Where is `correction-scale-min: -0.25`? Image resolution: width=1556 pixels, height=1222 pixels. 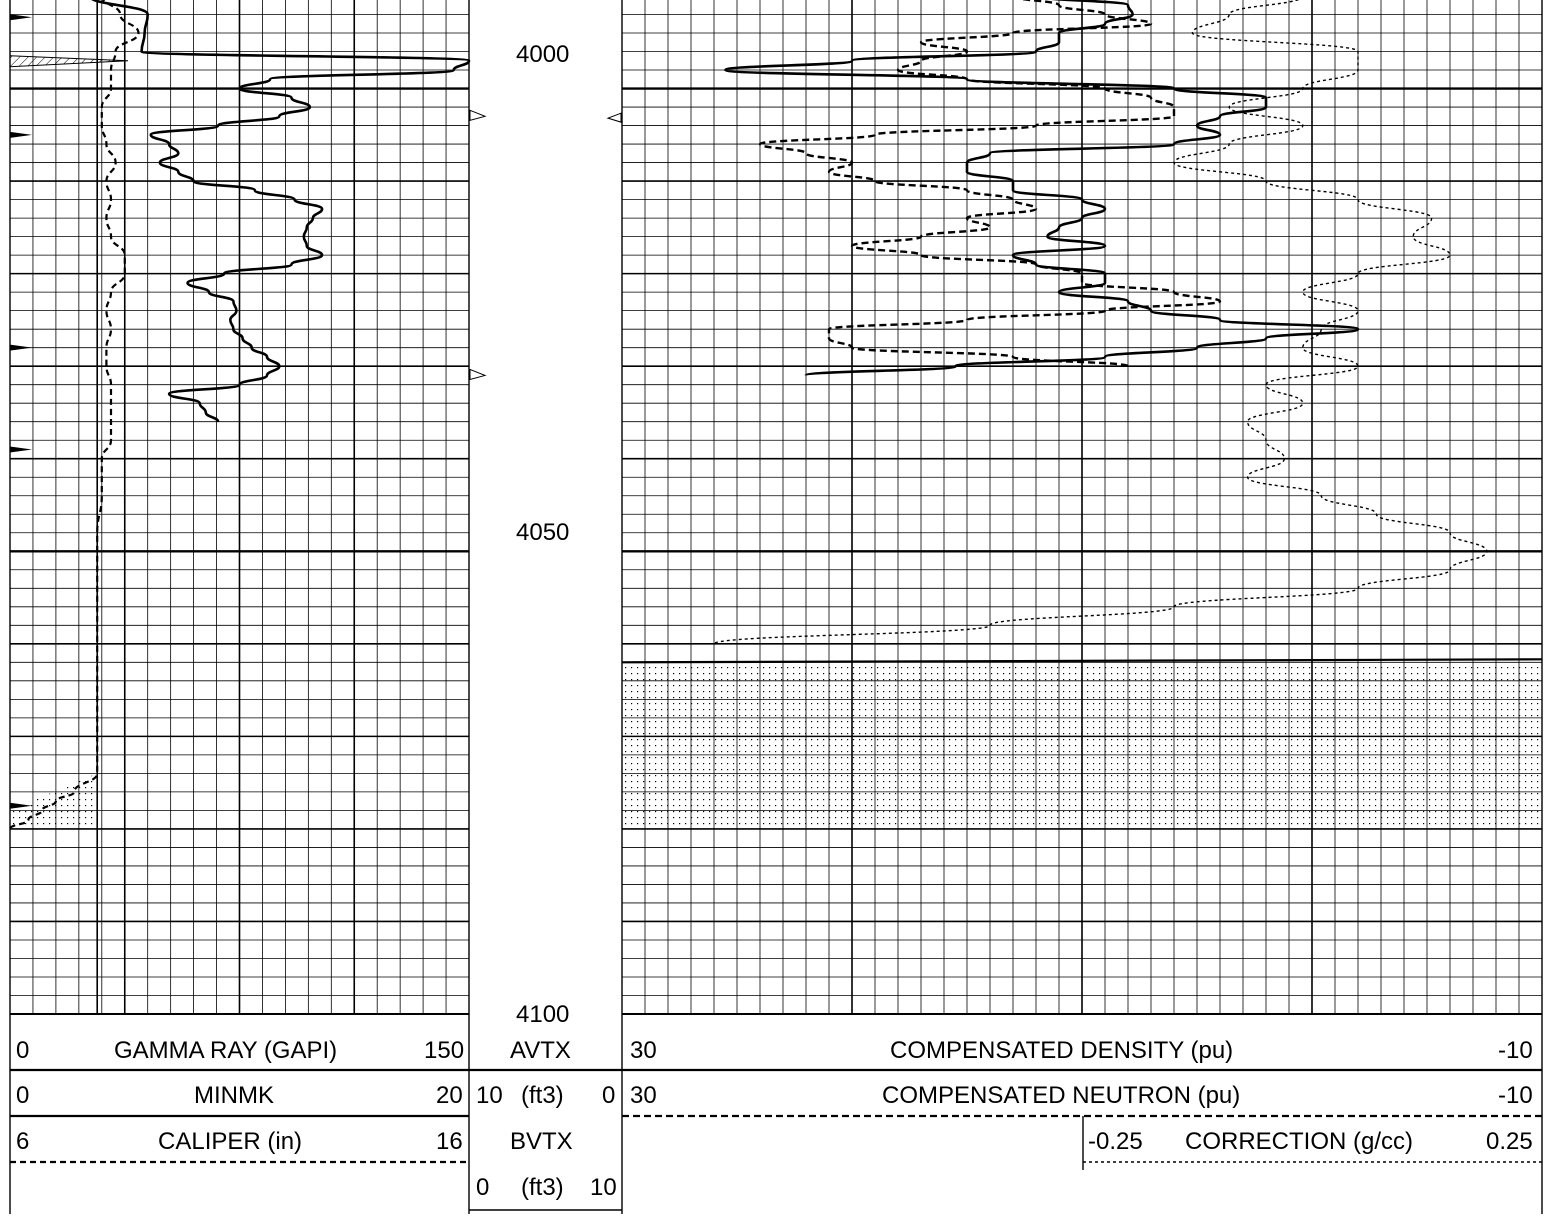 correction-scale-min: -0.25 is located at coordinates (1115, 1141).